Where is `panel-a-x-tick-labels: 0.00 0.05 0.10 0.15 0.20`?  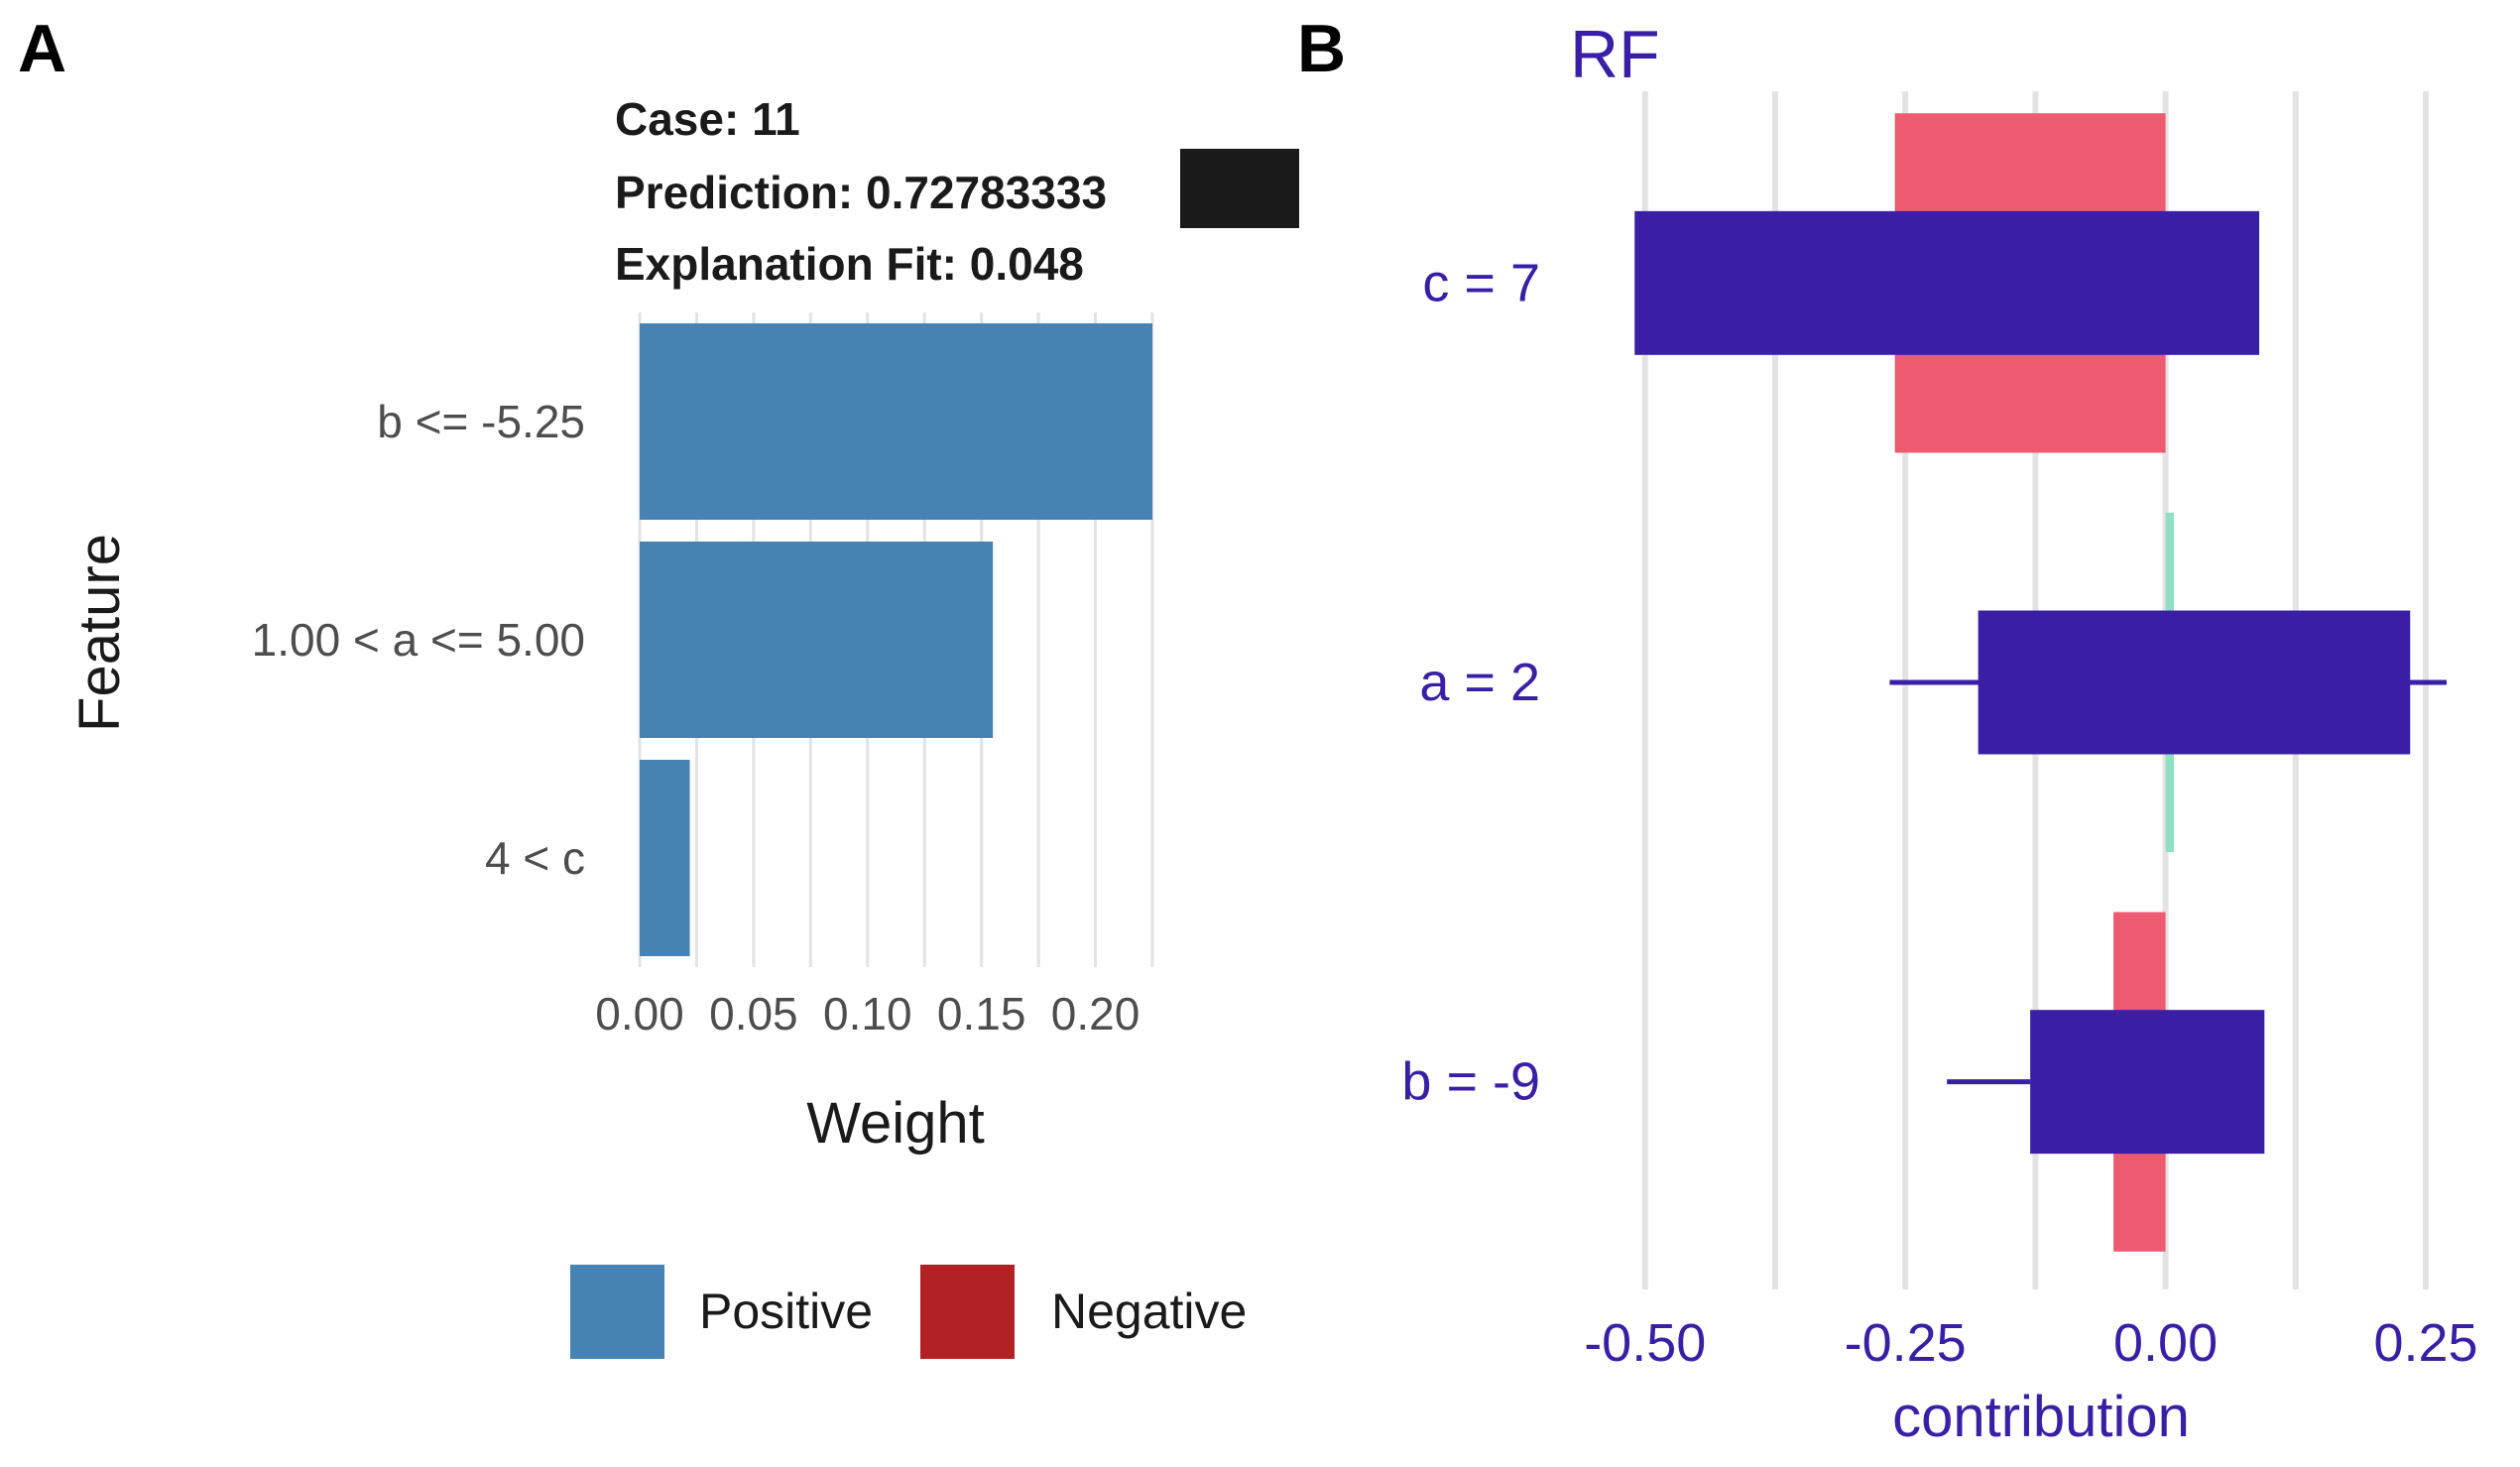
panel-a-x-tick-labels: 0.00 0.05 0.10 0.15 0.20 is located at coordinates (867, 1013).